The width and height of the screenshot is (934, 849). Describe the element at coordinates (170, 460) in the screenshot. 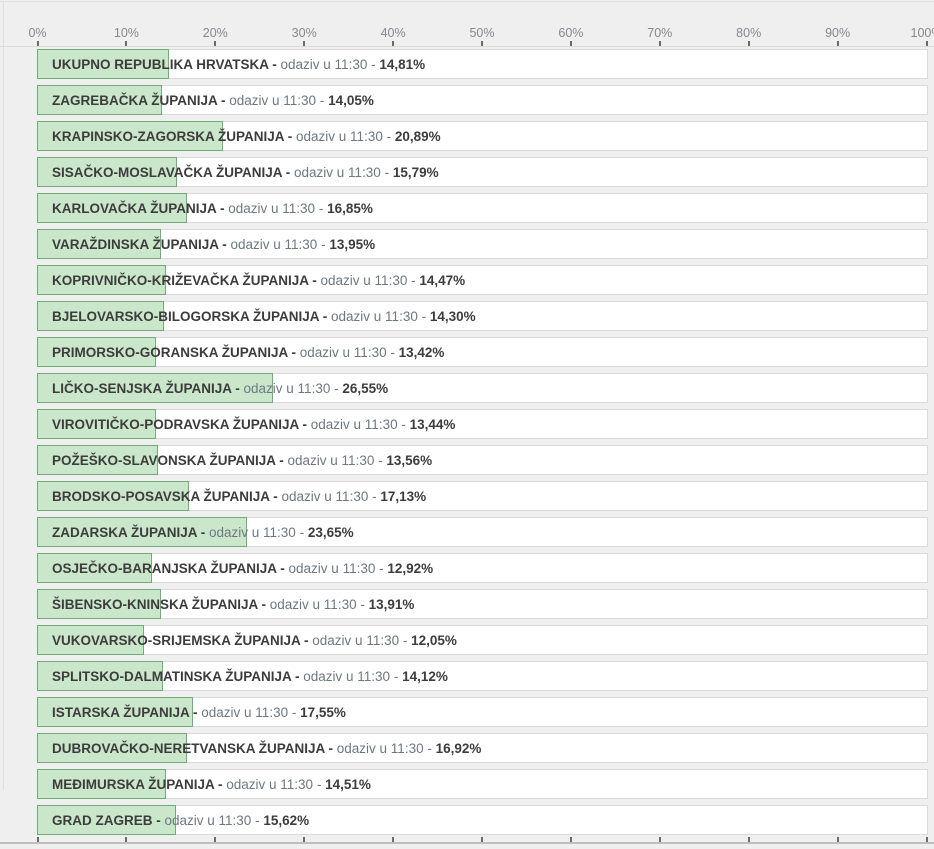

I see `county-name: POŽEŠKO-SLAVONSKA ŽUPANIJA -` at that location.